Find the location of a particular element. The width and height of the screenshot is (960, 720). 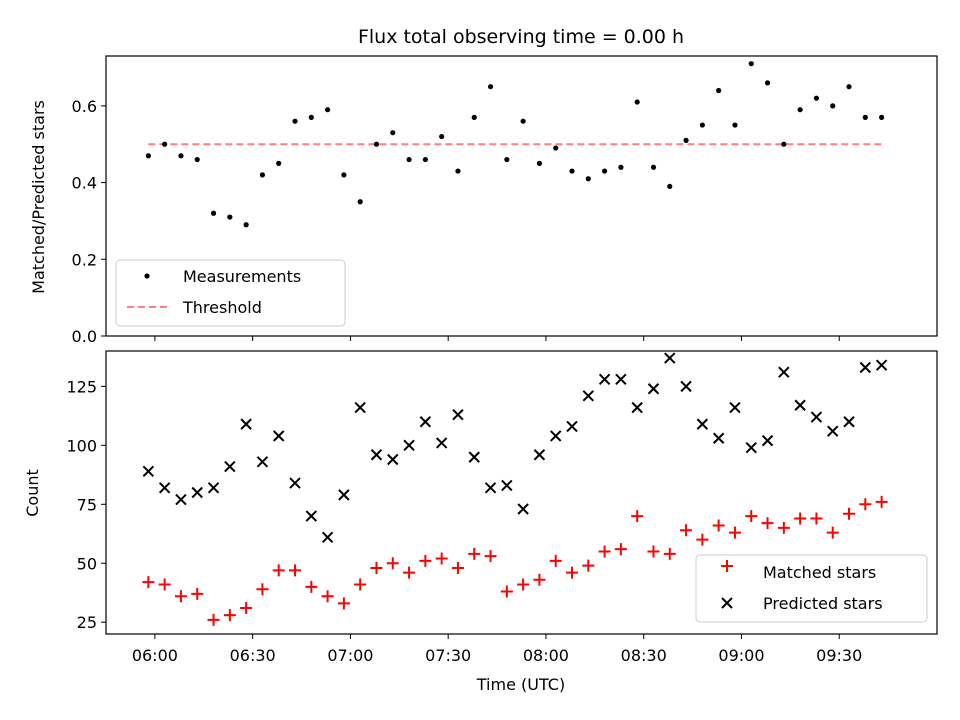

bottom-y-tick-label: 50 is located at coordinates (87, 563).